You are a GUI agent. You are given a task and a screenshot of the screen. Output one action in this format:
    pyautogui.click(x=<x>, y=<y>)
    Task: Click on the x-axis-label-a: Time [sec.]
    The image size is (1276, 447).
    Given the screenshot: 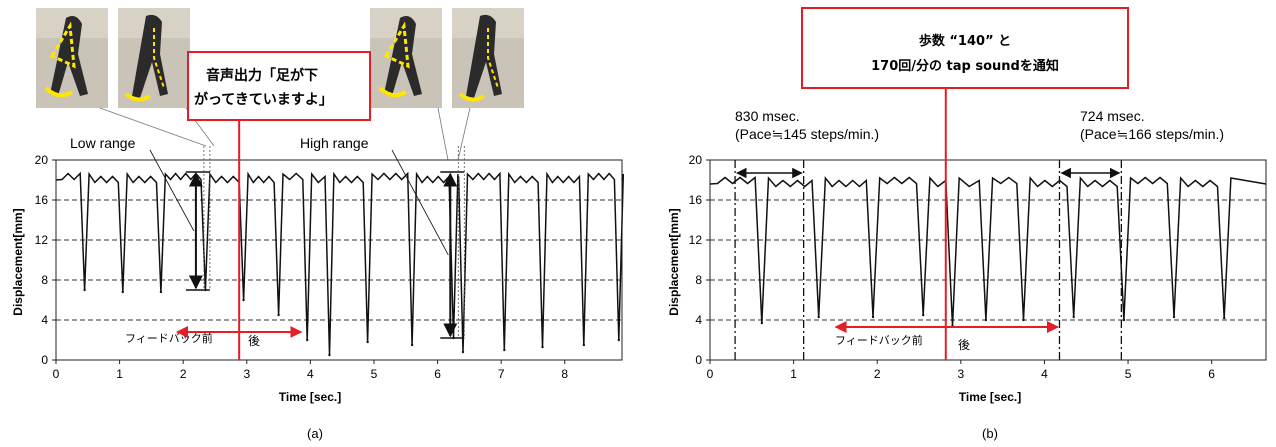 What is the action you would take?
    pyautogui.click(x=310, y=397)
    